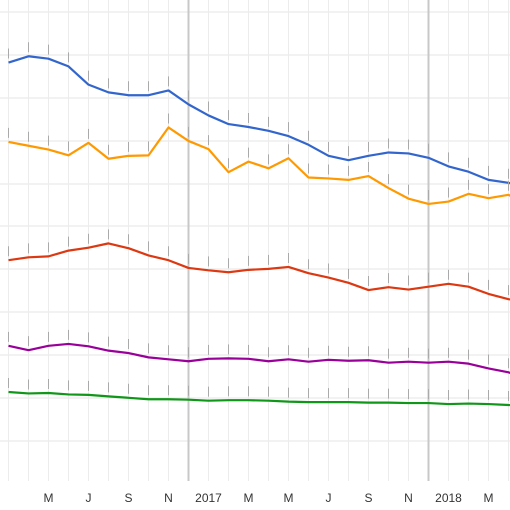 Image resolution: width=510 pixels, height=510 pixels. I want to click on x-axis: MJSN2017MMJSN2018MM, so click(269, 498).